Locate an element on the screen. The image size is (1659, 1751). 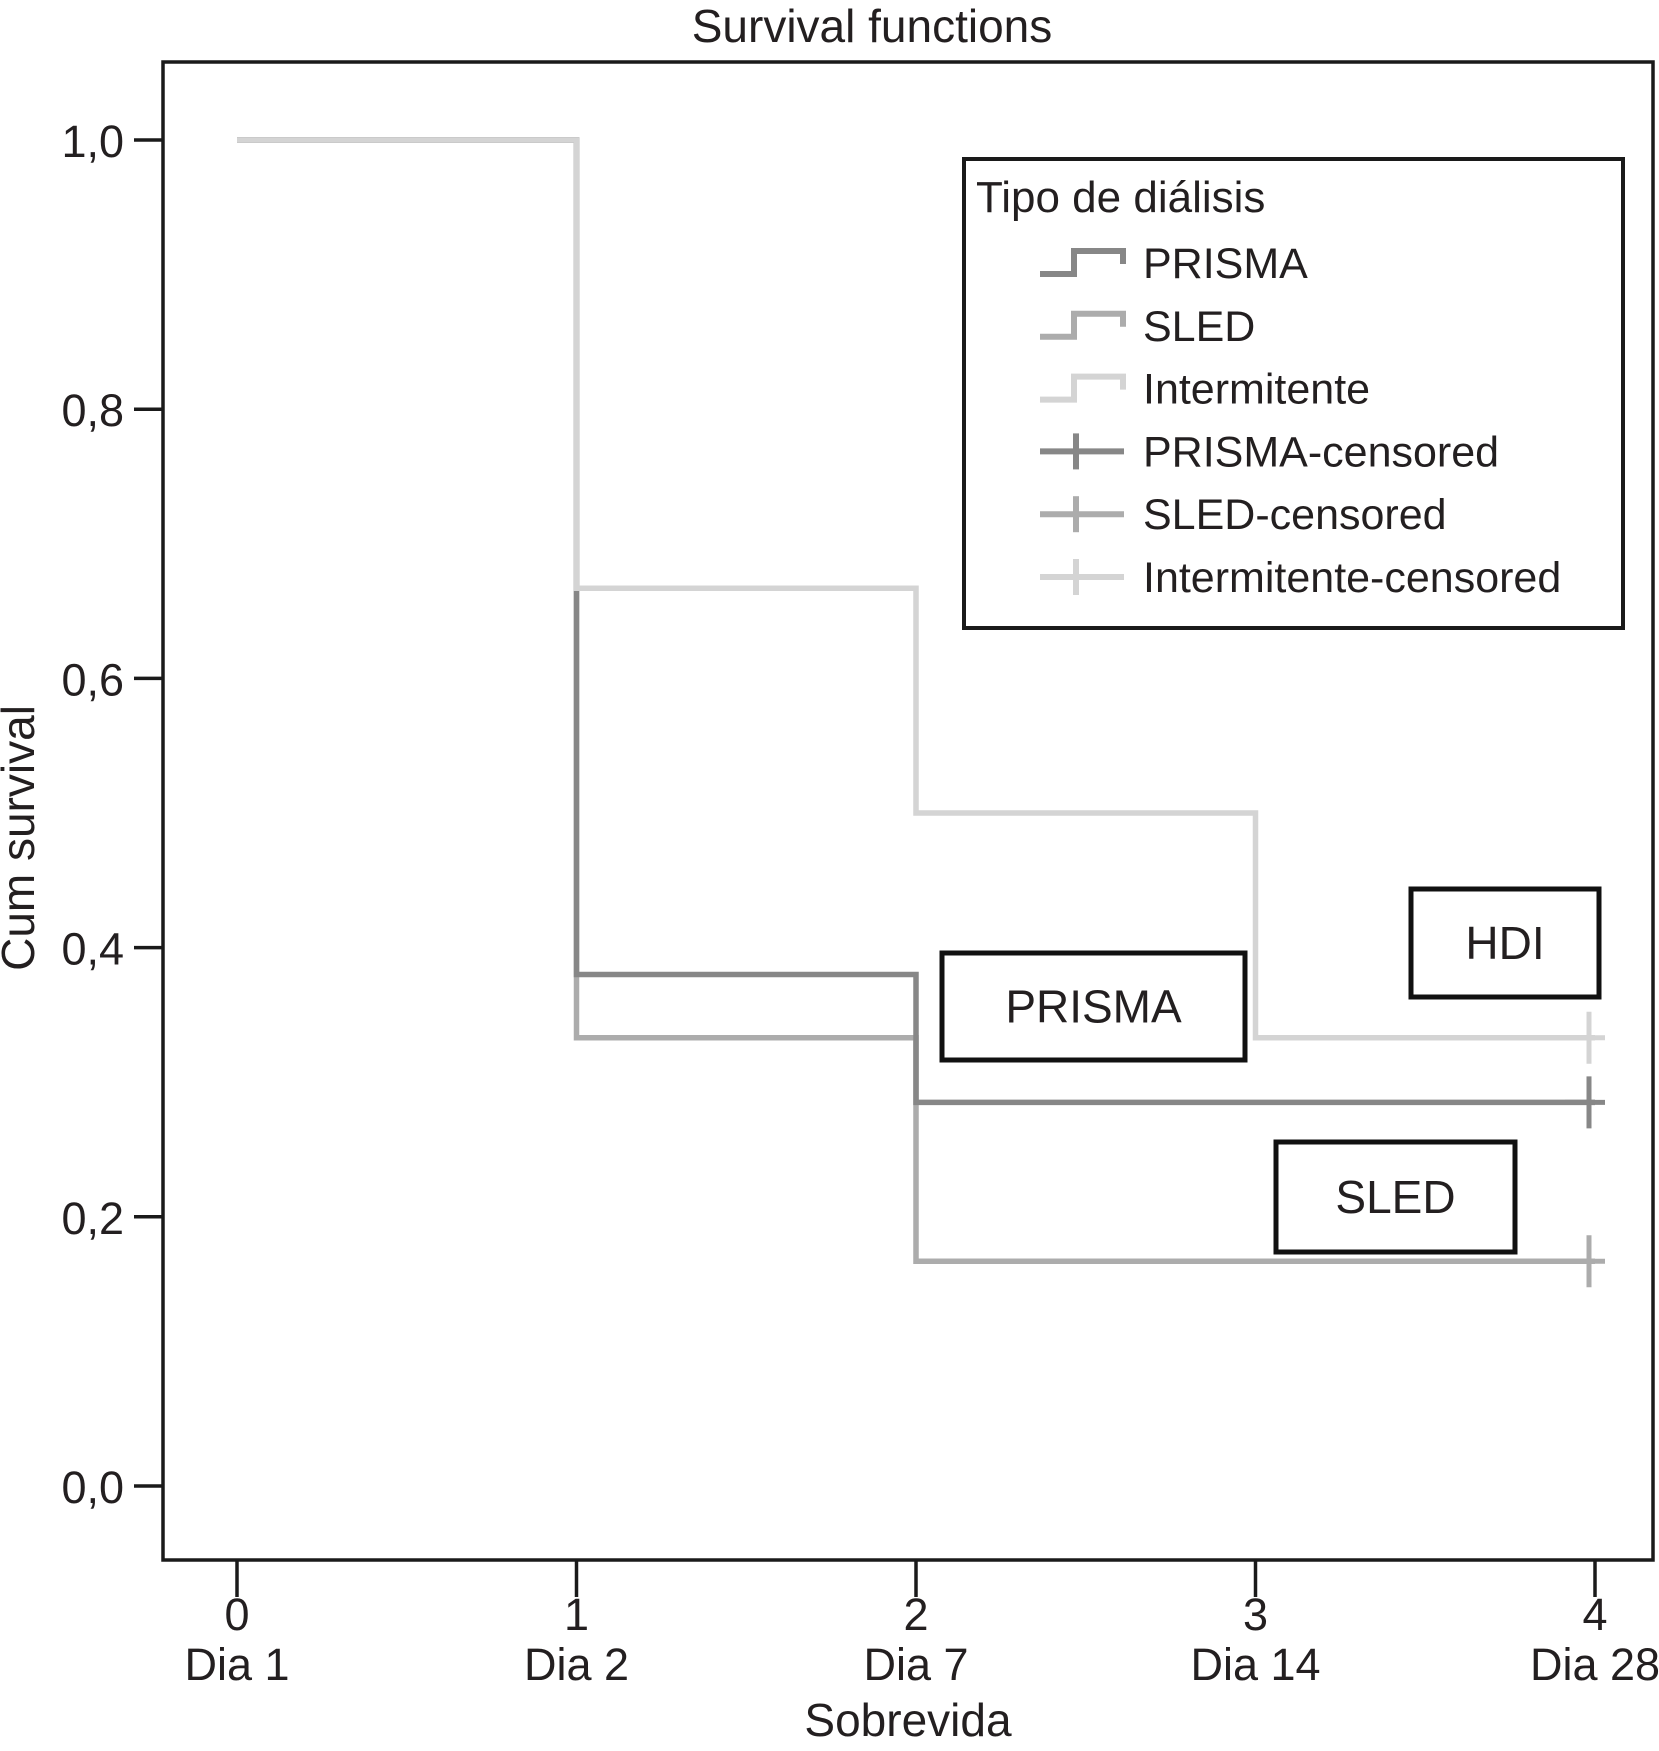
annotation-box-prisma is located at coordinates (1093, 1006).